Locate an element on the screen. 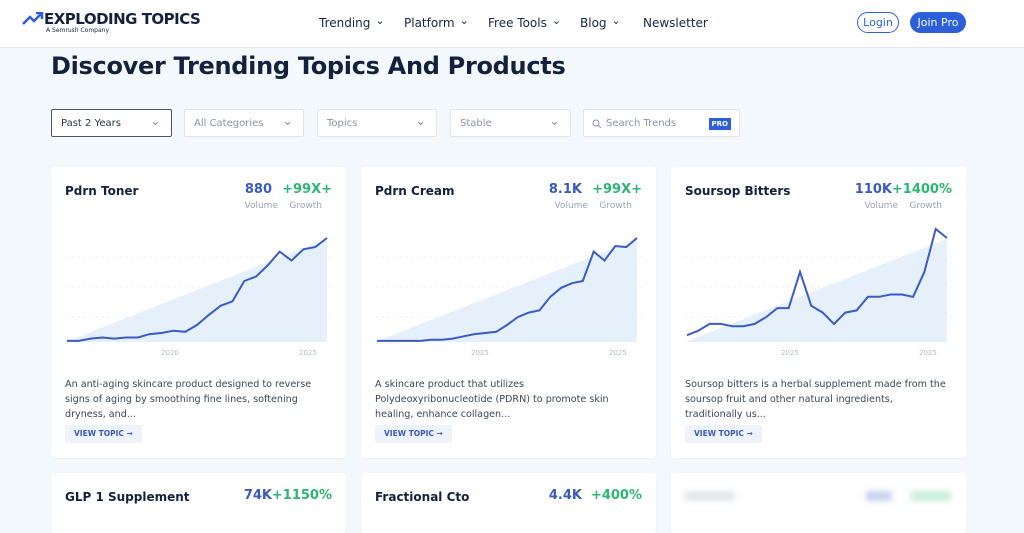  topics-filter: Topics ⌄ is located at coordinates (377, 123).